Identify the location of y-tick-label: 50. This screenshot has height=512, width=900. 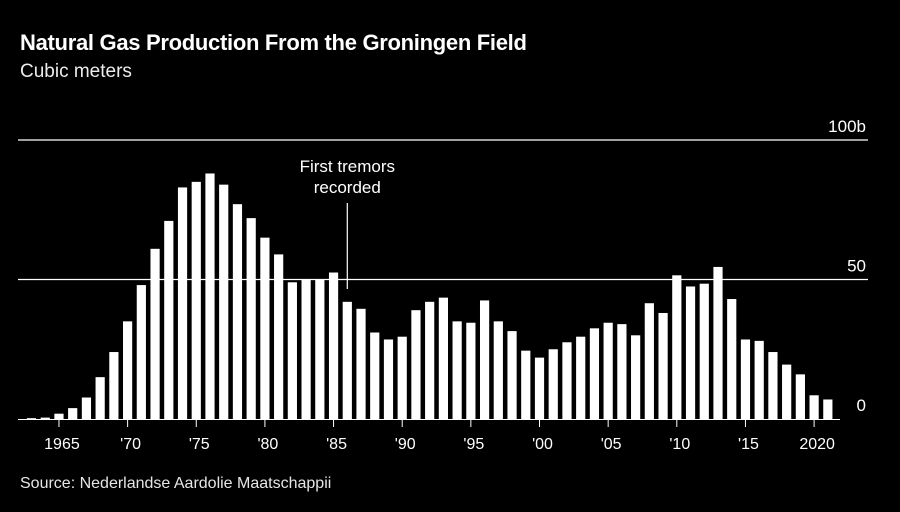
(856, 266).